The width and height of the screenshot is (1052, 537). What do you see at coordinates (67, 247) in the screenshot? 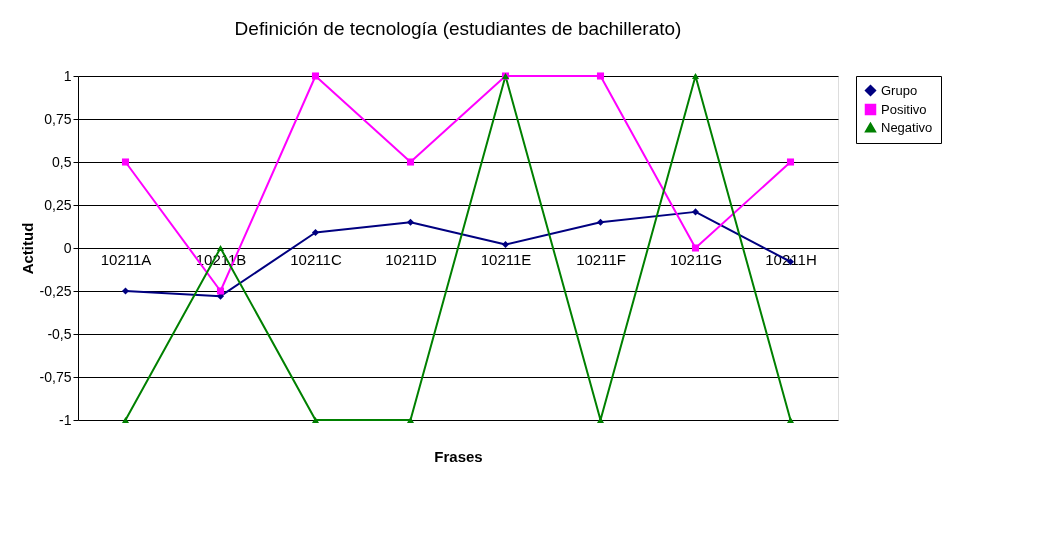
I see `y-tick-label: 0` at bounding box center [67, 247].